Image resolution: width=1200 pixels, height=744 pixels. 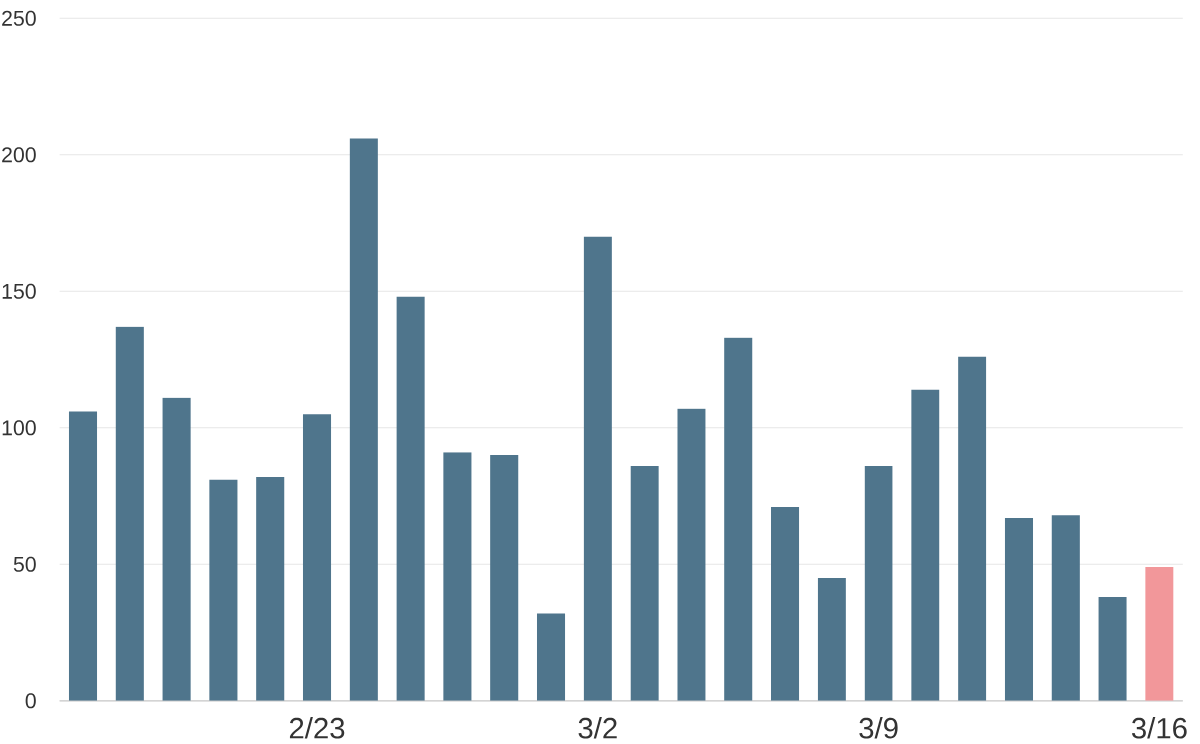 I want to click on x-tick-label: 2/23, so click(x=317, y=728).